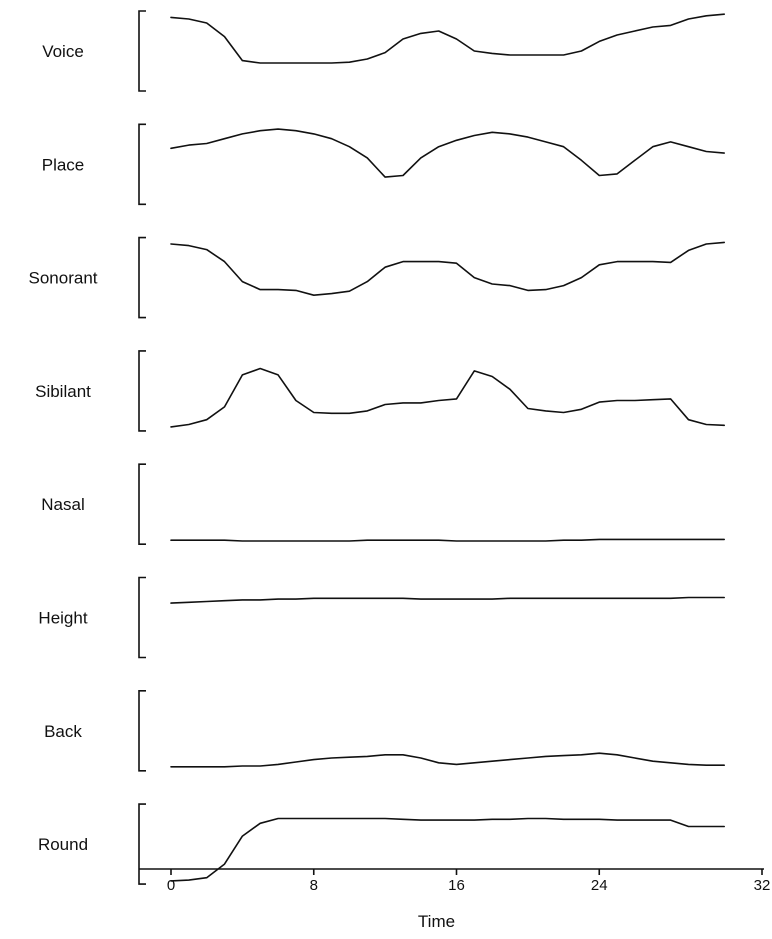 The width and height of the screenshot is (772, 939). What do you see at coordinates (63, 731) in the screenshot?
I see `series-label-back: Back` at bounding box center [63, 731].